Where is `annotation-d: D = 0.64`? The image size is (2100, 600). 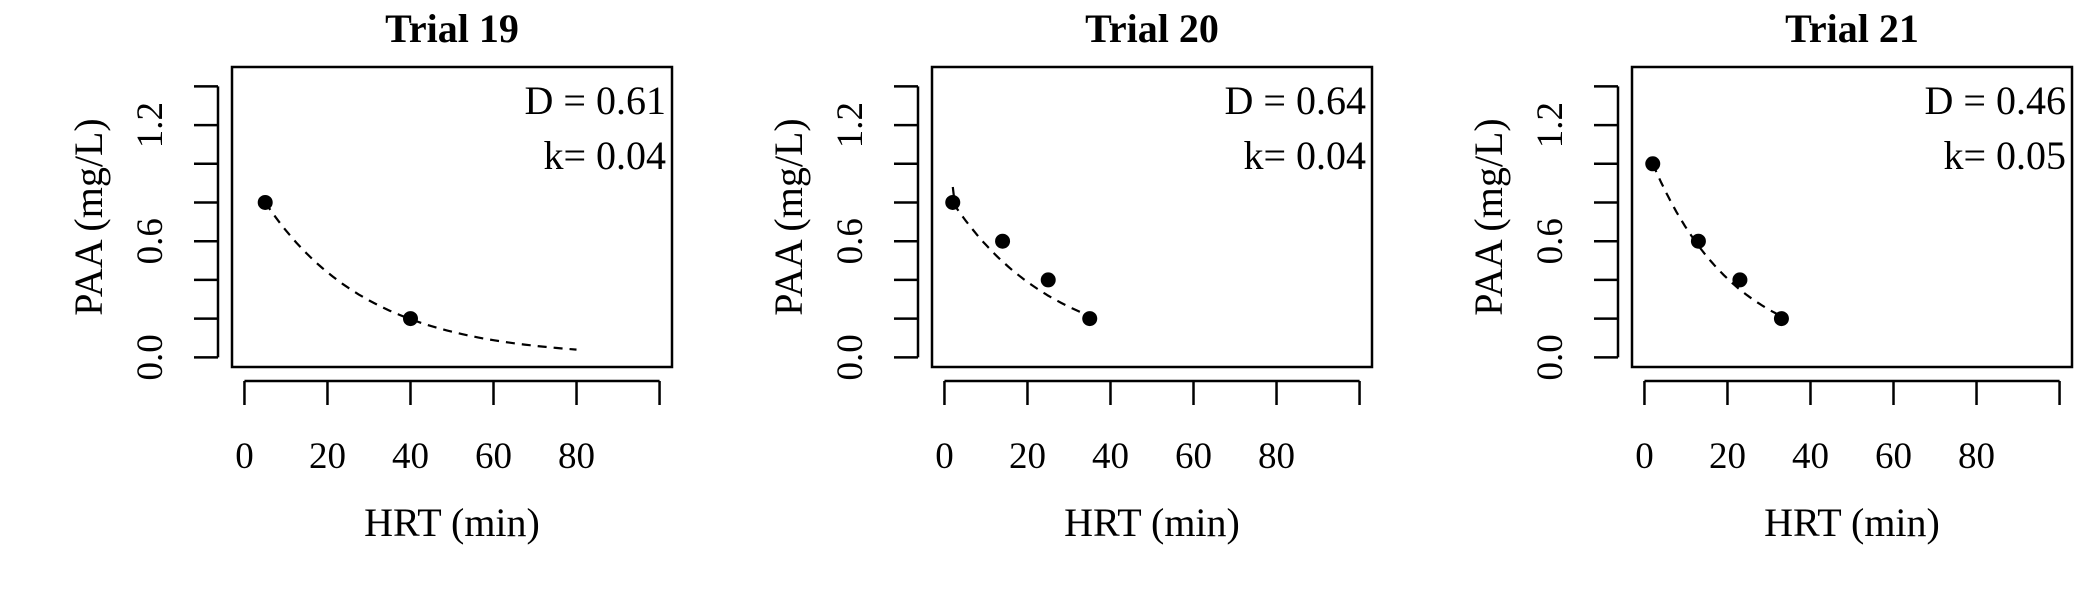 annotation-d: D = 0.64 is located at coordinates (1295, 100).